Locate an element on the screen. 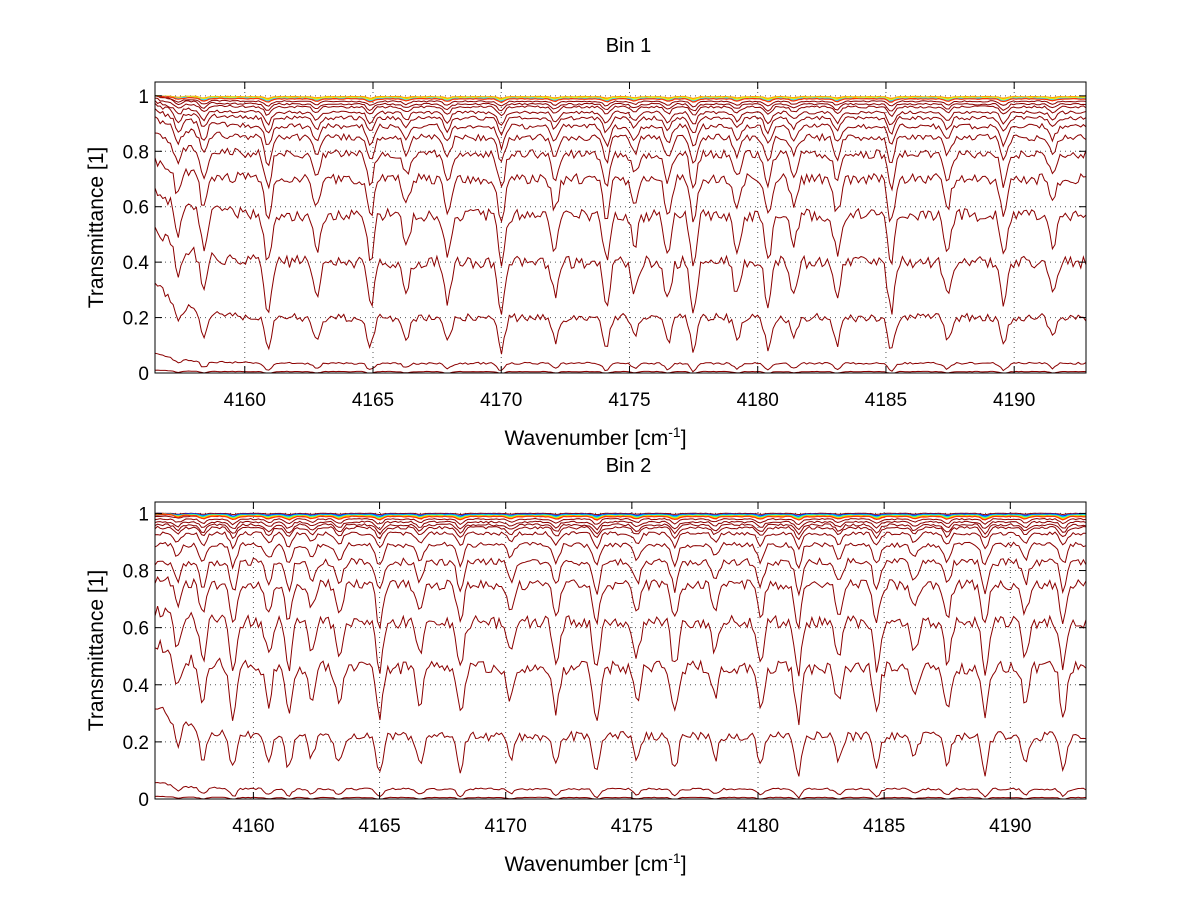 The width and height of the screenshot is (1200, 901). chart-title: Bin 1 is located at coordinates (629, 46).